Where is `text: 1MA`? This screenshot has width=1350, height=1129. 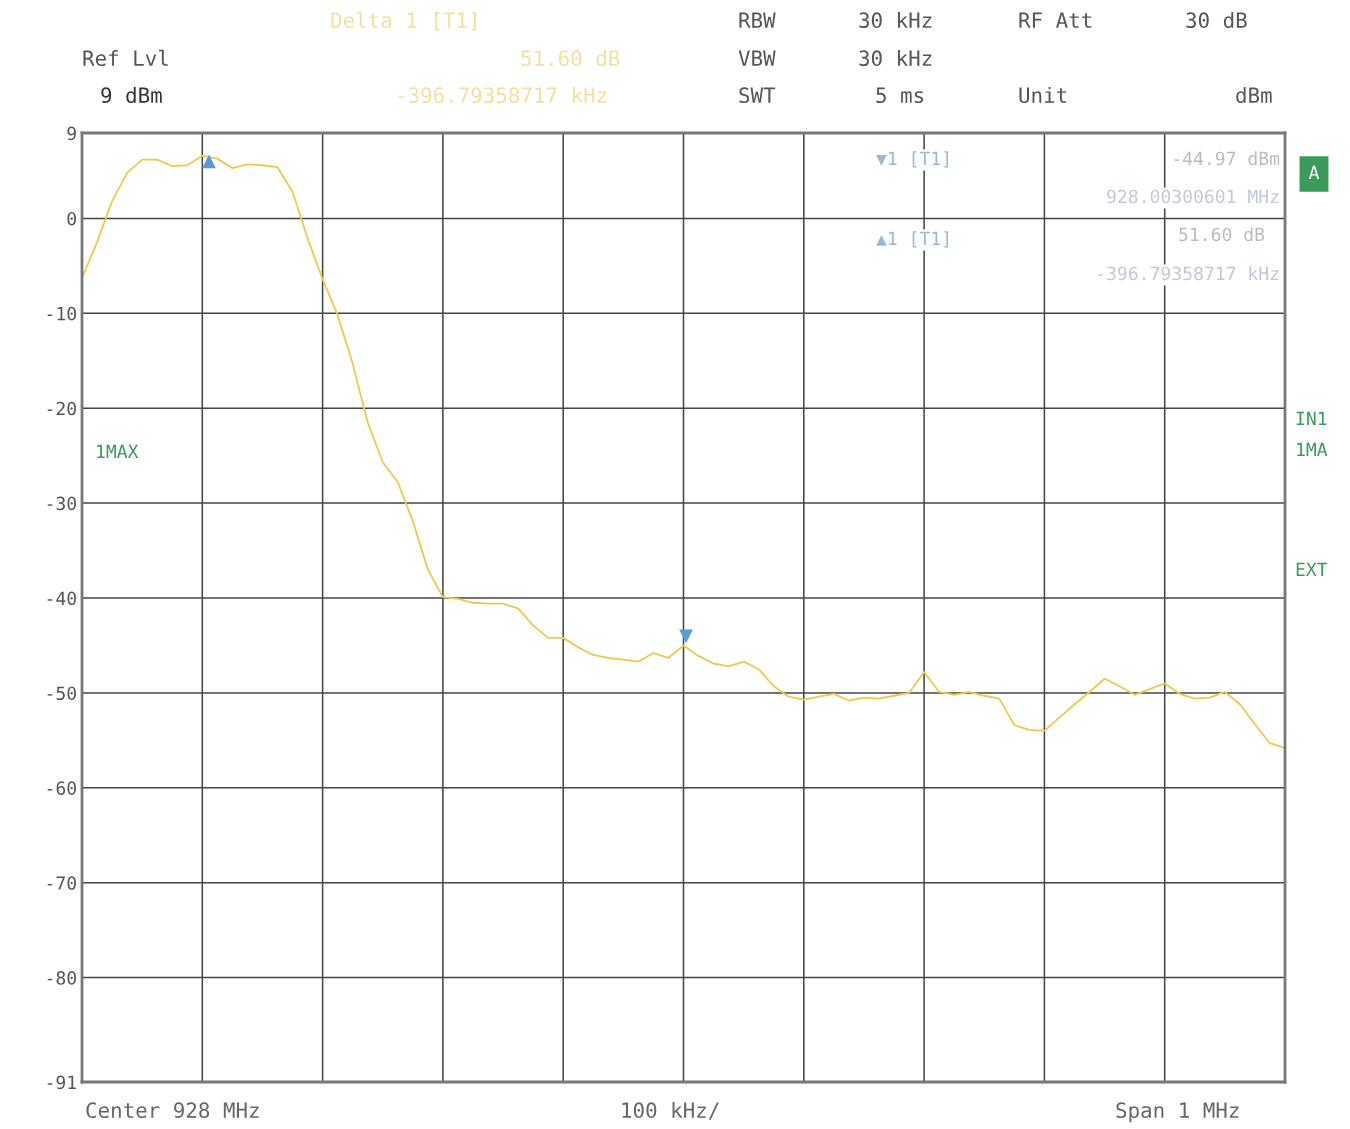 text: 1MA is located at coordinates (1312, 449).